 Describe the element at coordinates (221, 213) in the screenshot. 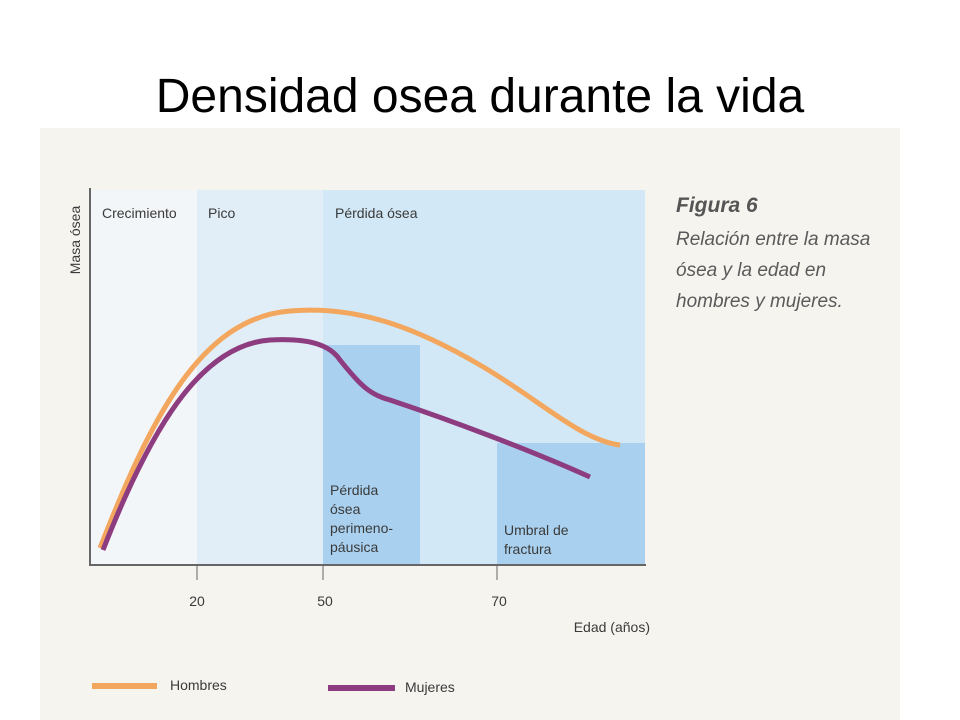

I see `zone-label: Pico` at that location.